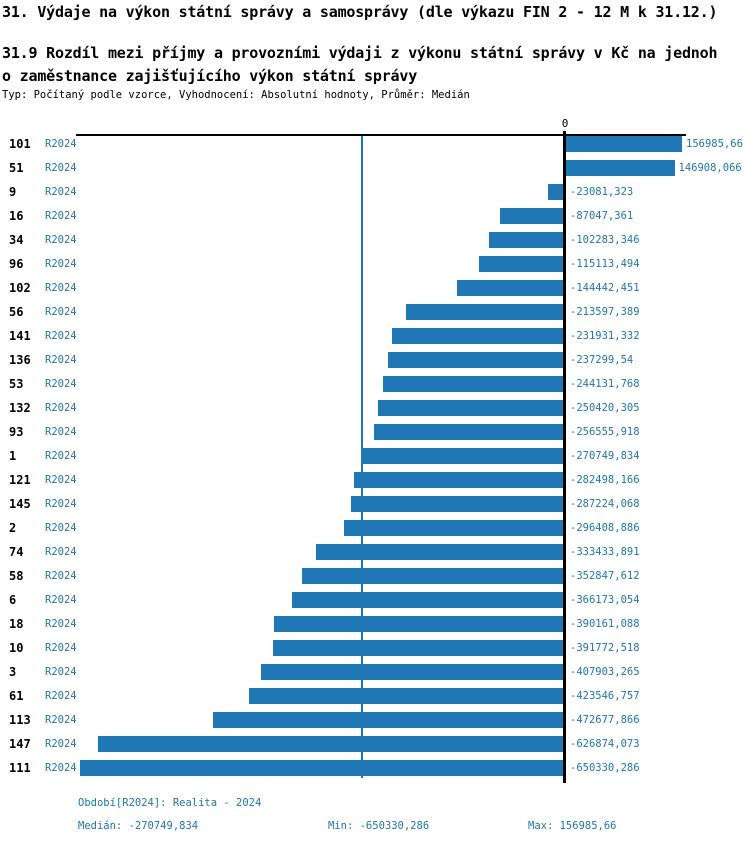 The height and width of the screenshot is (844, 750). What do you see at coordinates (375, 600) in the screenshot?
I see `chart-row: 6 R2024 -366173,054` at bounding box center [375, 600].